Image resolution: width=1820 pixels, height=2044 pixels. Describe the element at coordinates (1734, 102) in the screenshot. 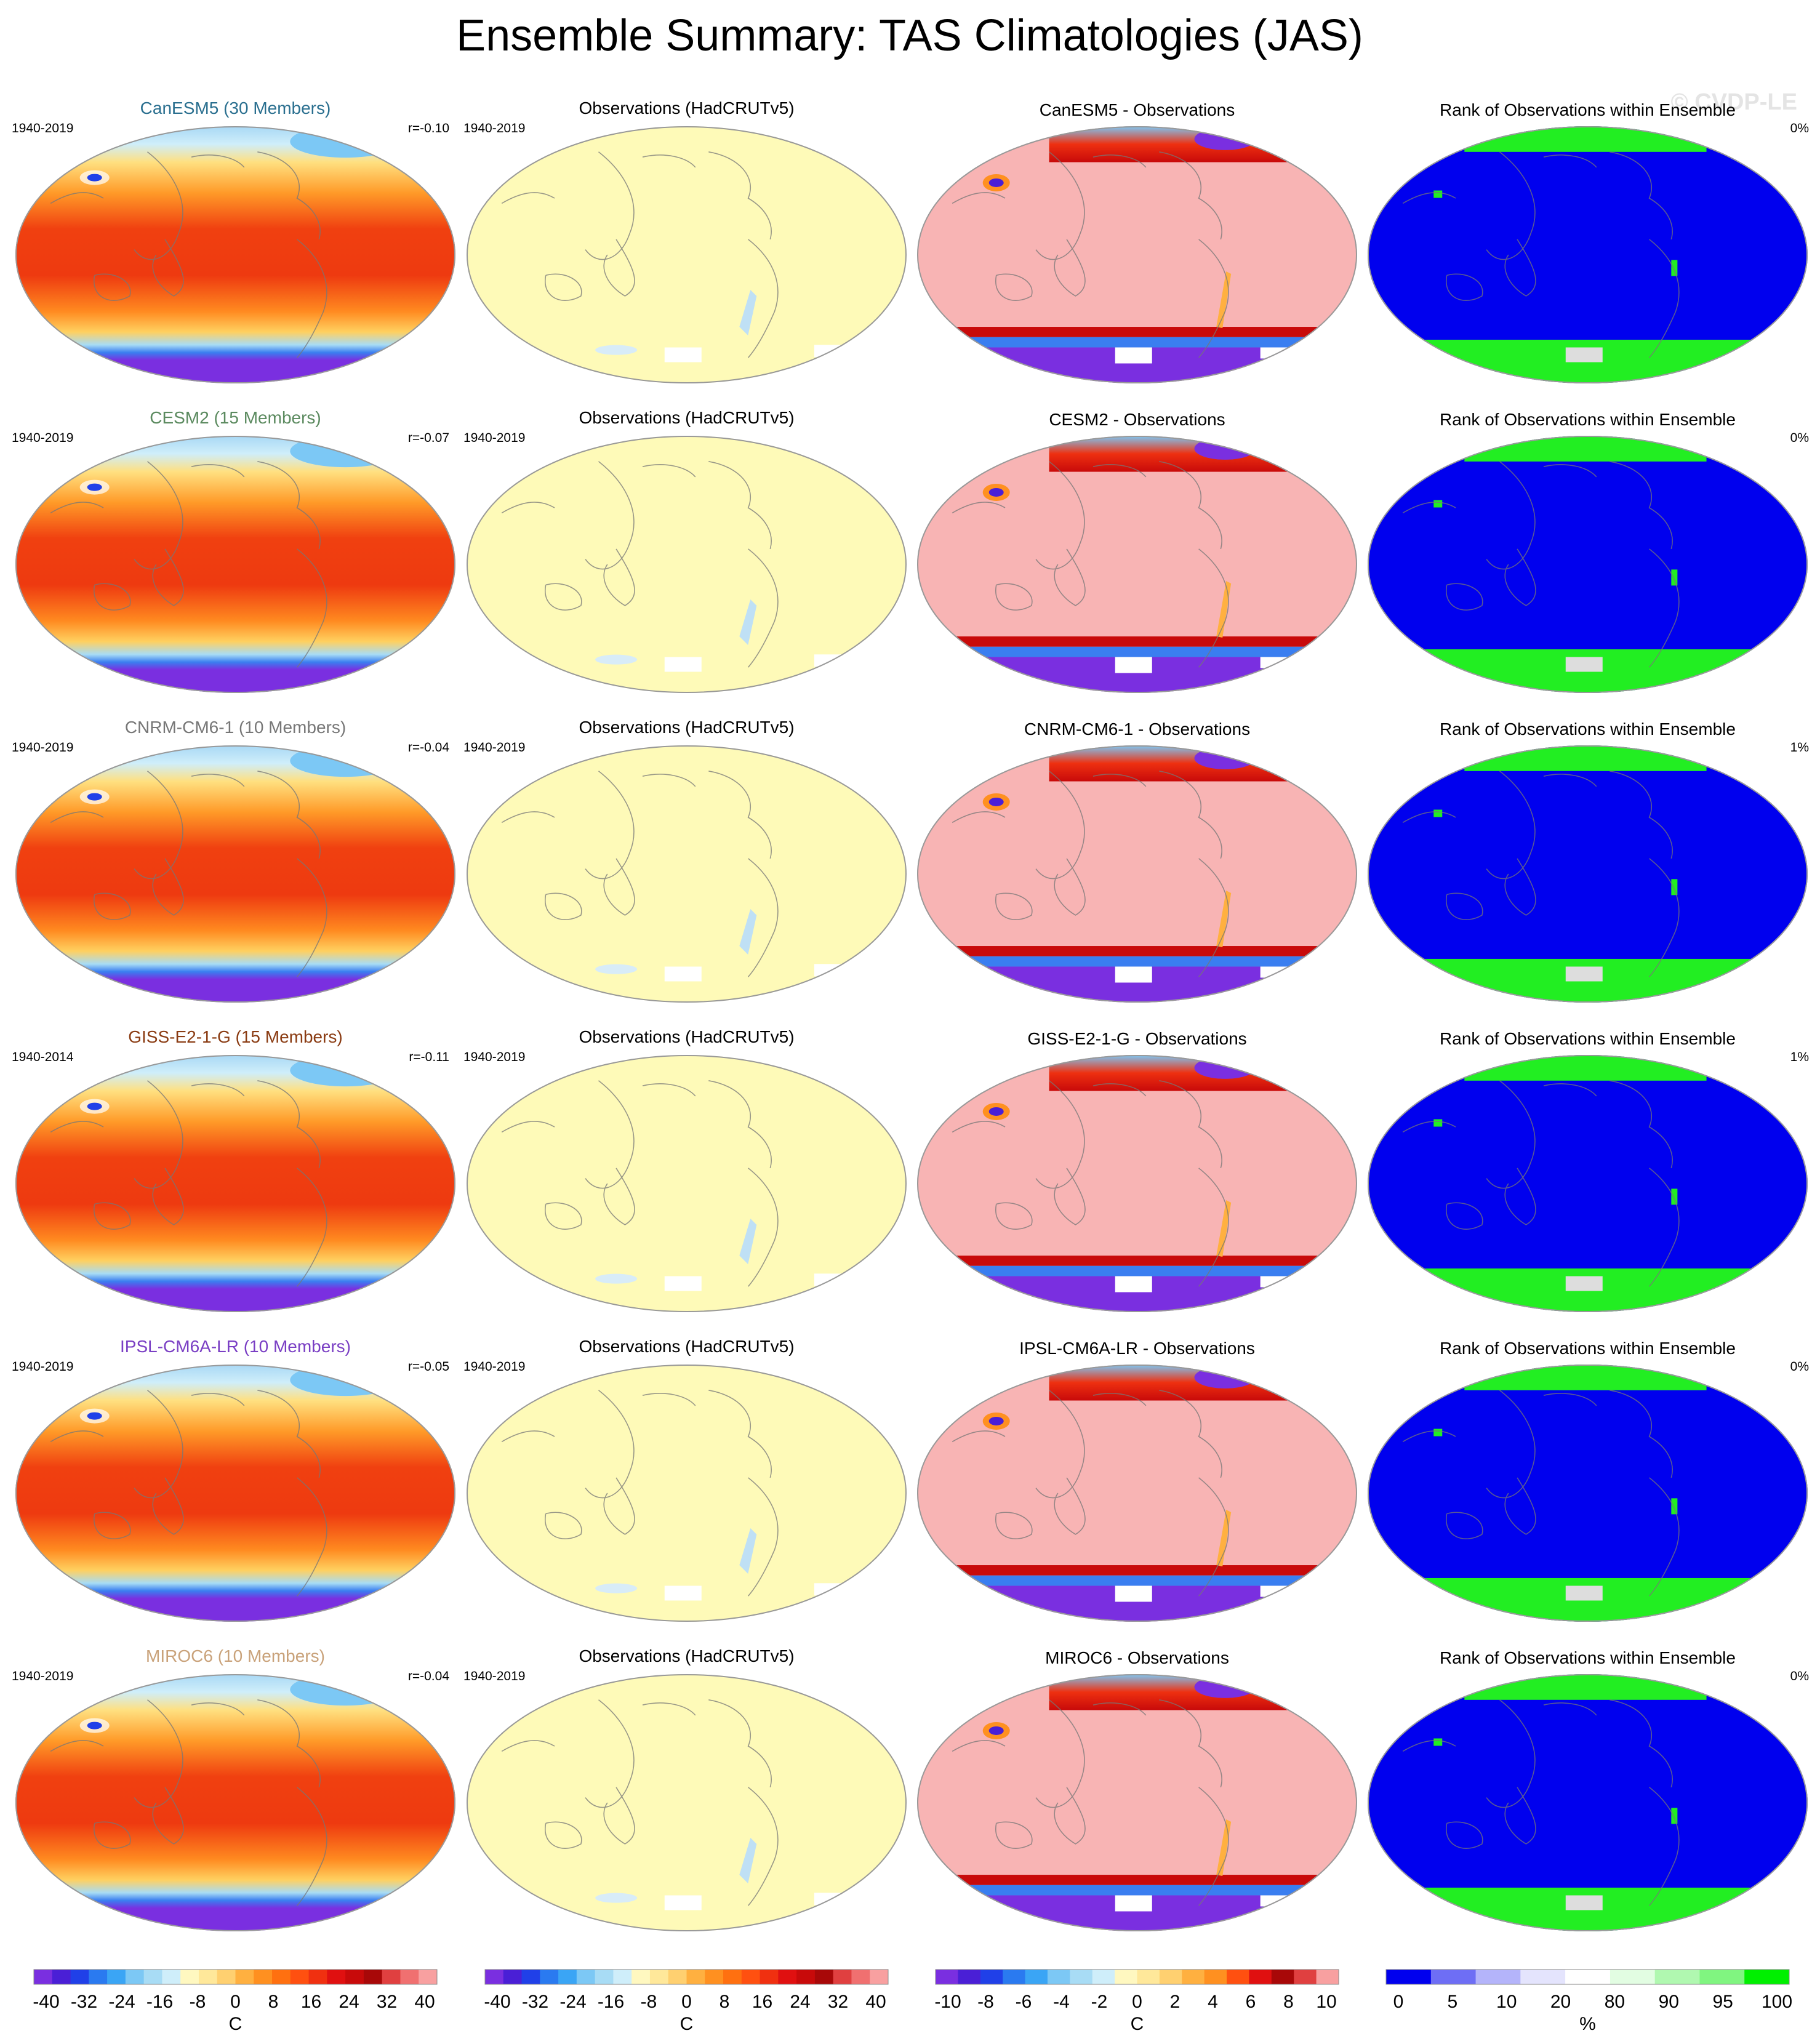

I see `watermark: © CVDP-LE` at that location.